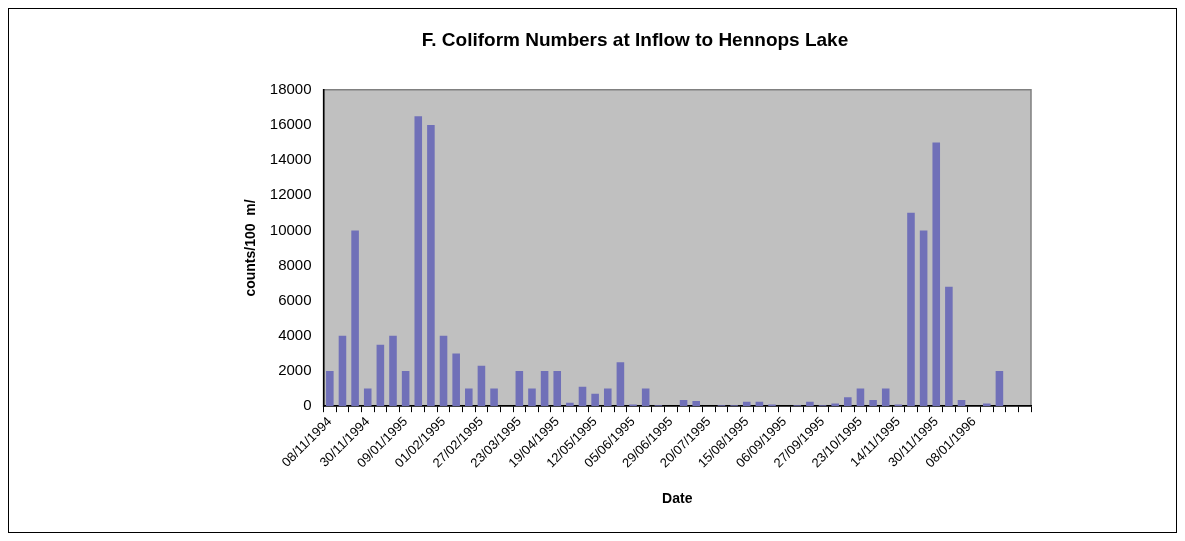 The width and height of the screenshot is (1185, 541). I want to click on chart-title: F. Coliform Numbers at Inflow to Hennops Lake, so click(635, 39).